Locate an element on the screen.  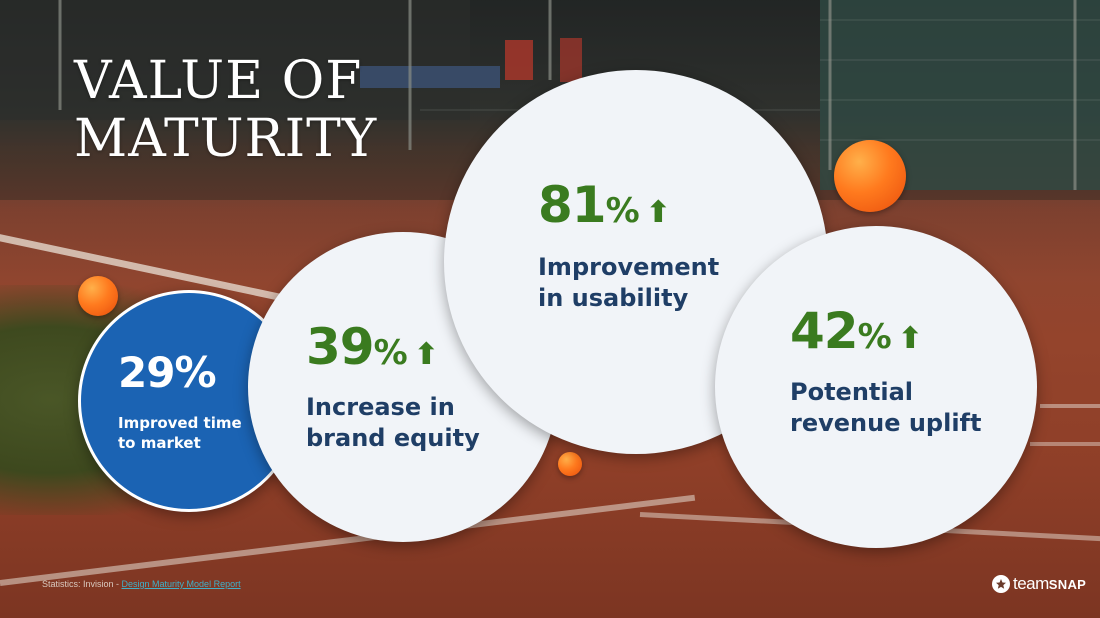
stat-description: Improved time to market is located at coordinates (180, 433).